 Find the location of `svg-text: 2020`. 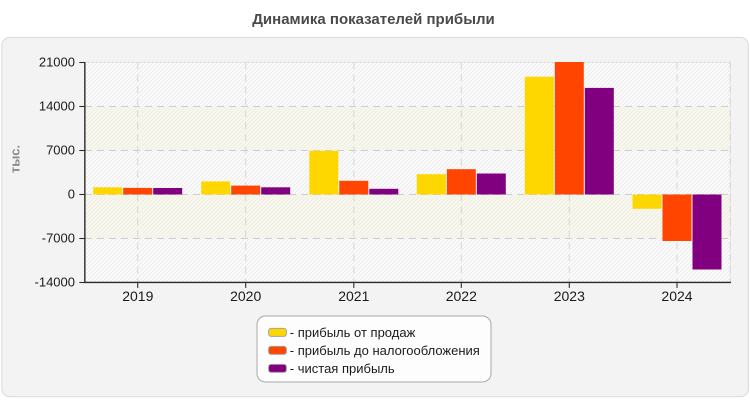

svg-text: 2020 is located at coordinates (245, 296).